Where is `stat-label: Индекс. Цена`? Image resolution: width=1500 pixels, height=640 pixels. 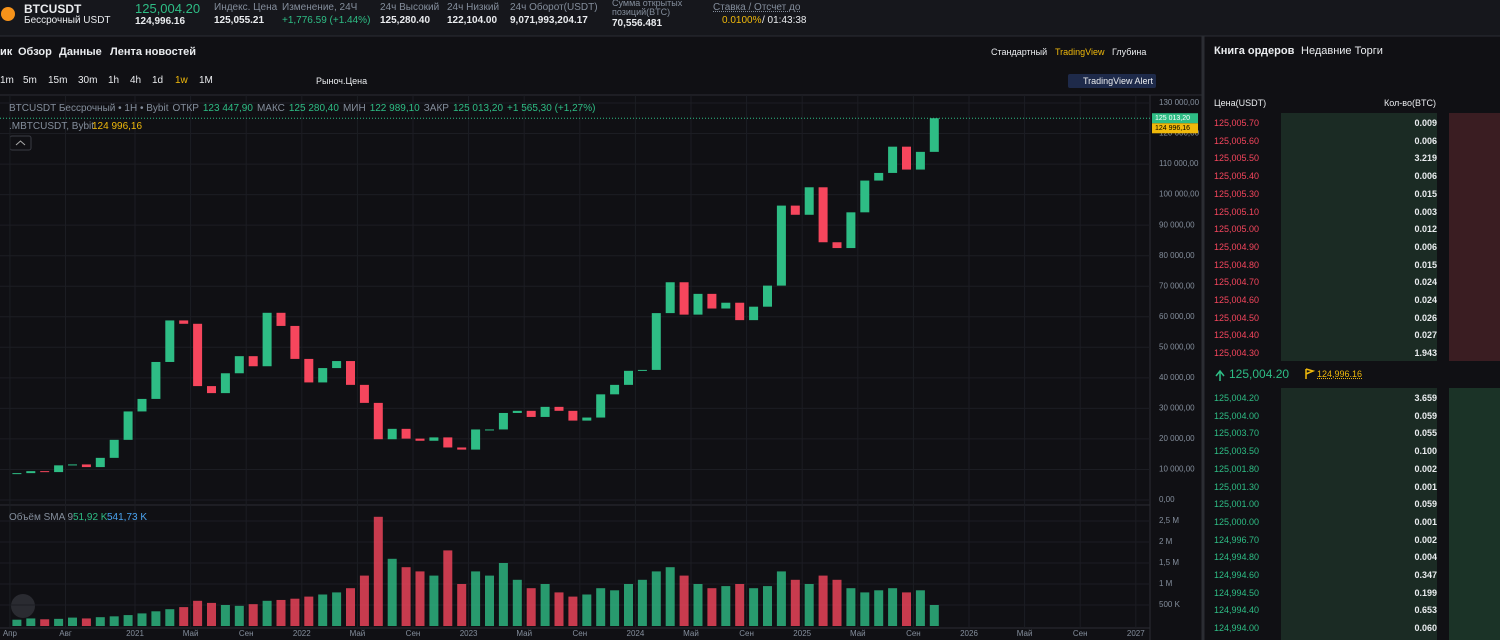 stat-label: Индекс. Цена is located at coordinates (246, 7).